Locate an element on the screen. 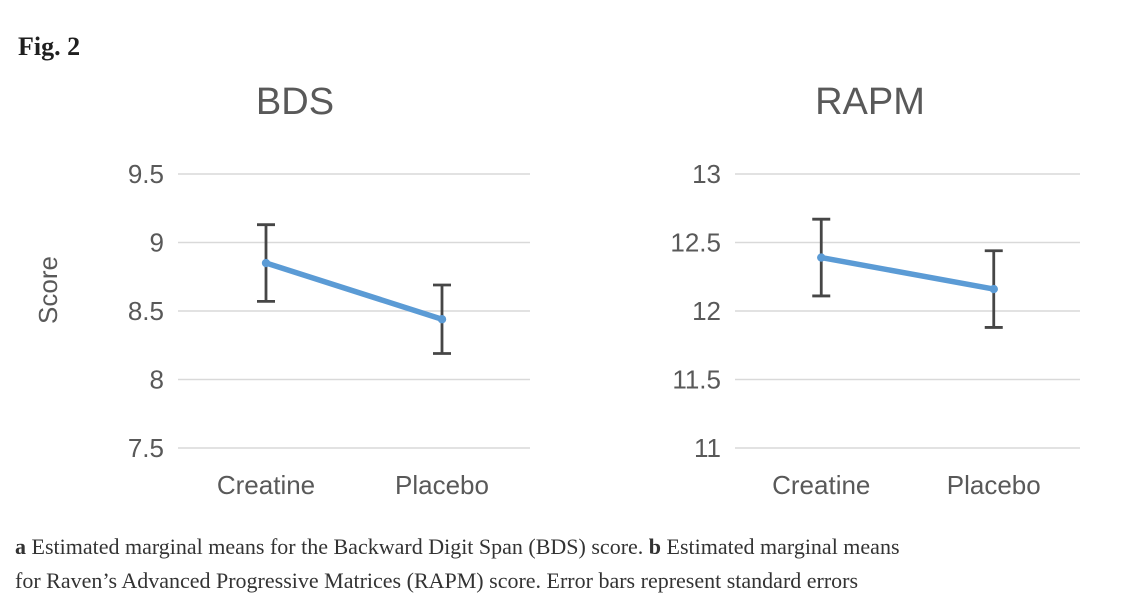 This screenshot has height=615, width=1127. chart-title: RAPM is located at coordinates (870, 102).